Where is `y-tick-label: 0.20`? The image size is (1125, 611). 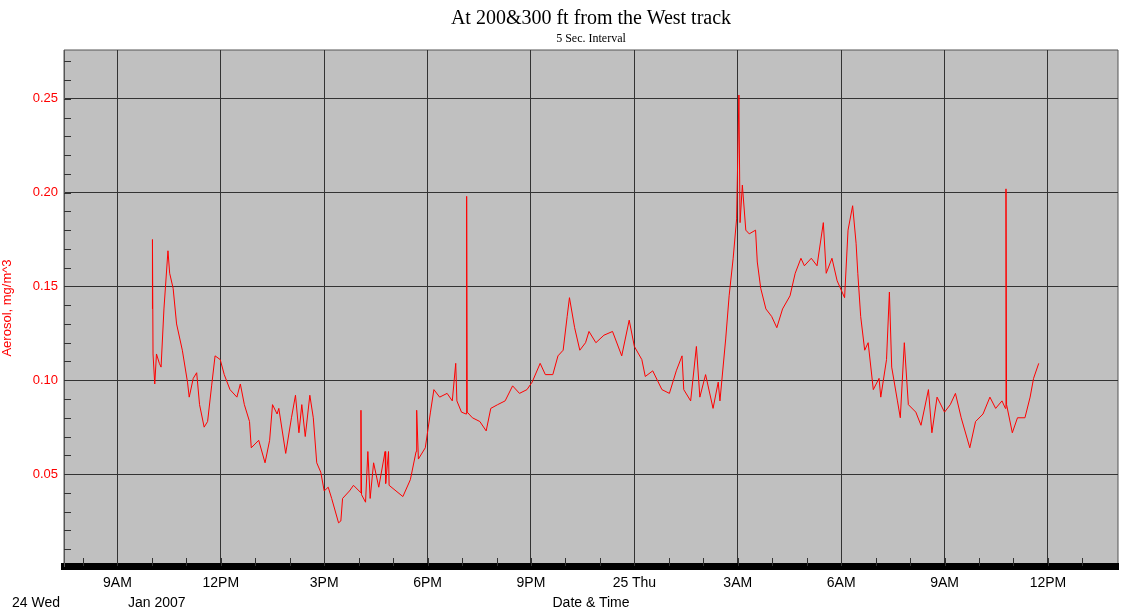 y-tick-label: 0.20 is located at coordinates (45, 192).